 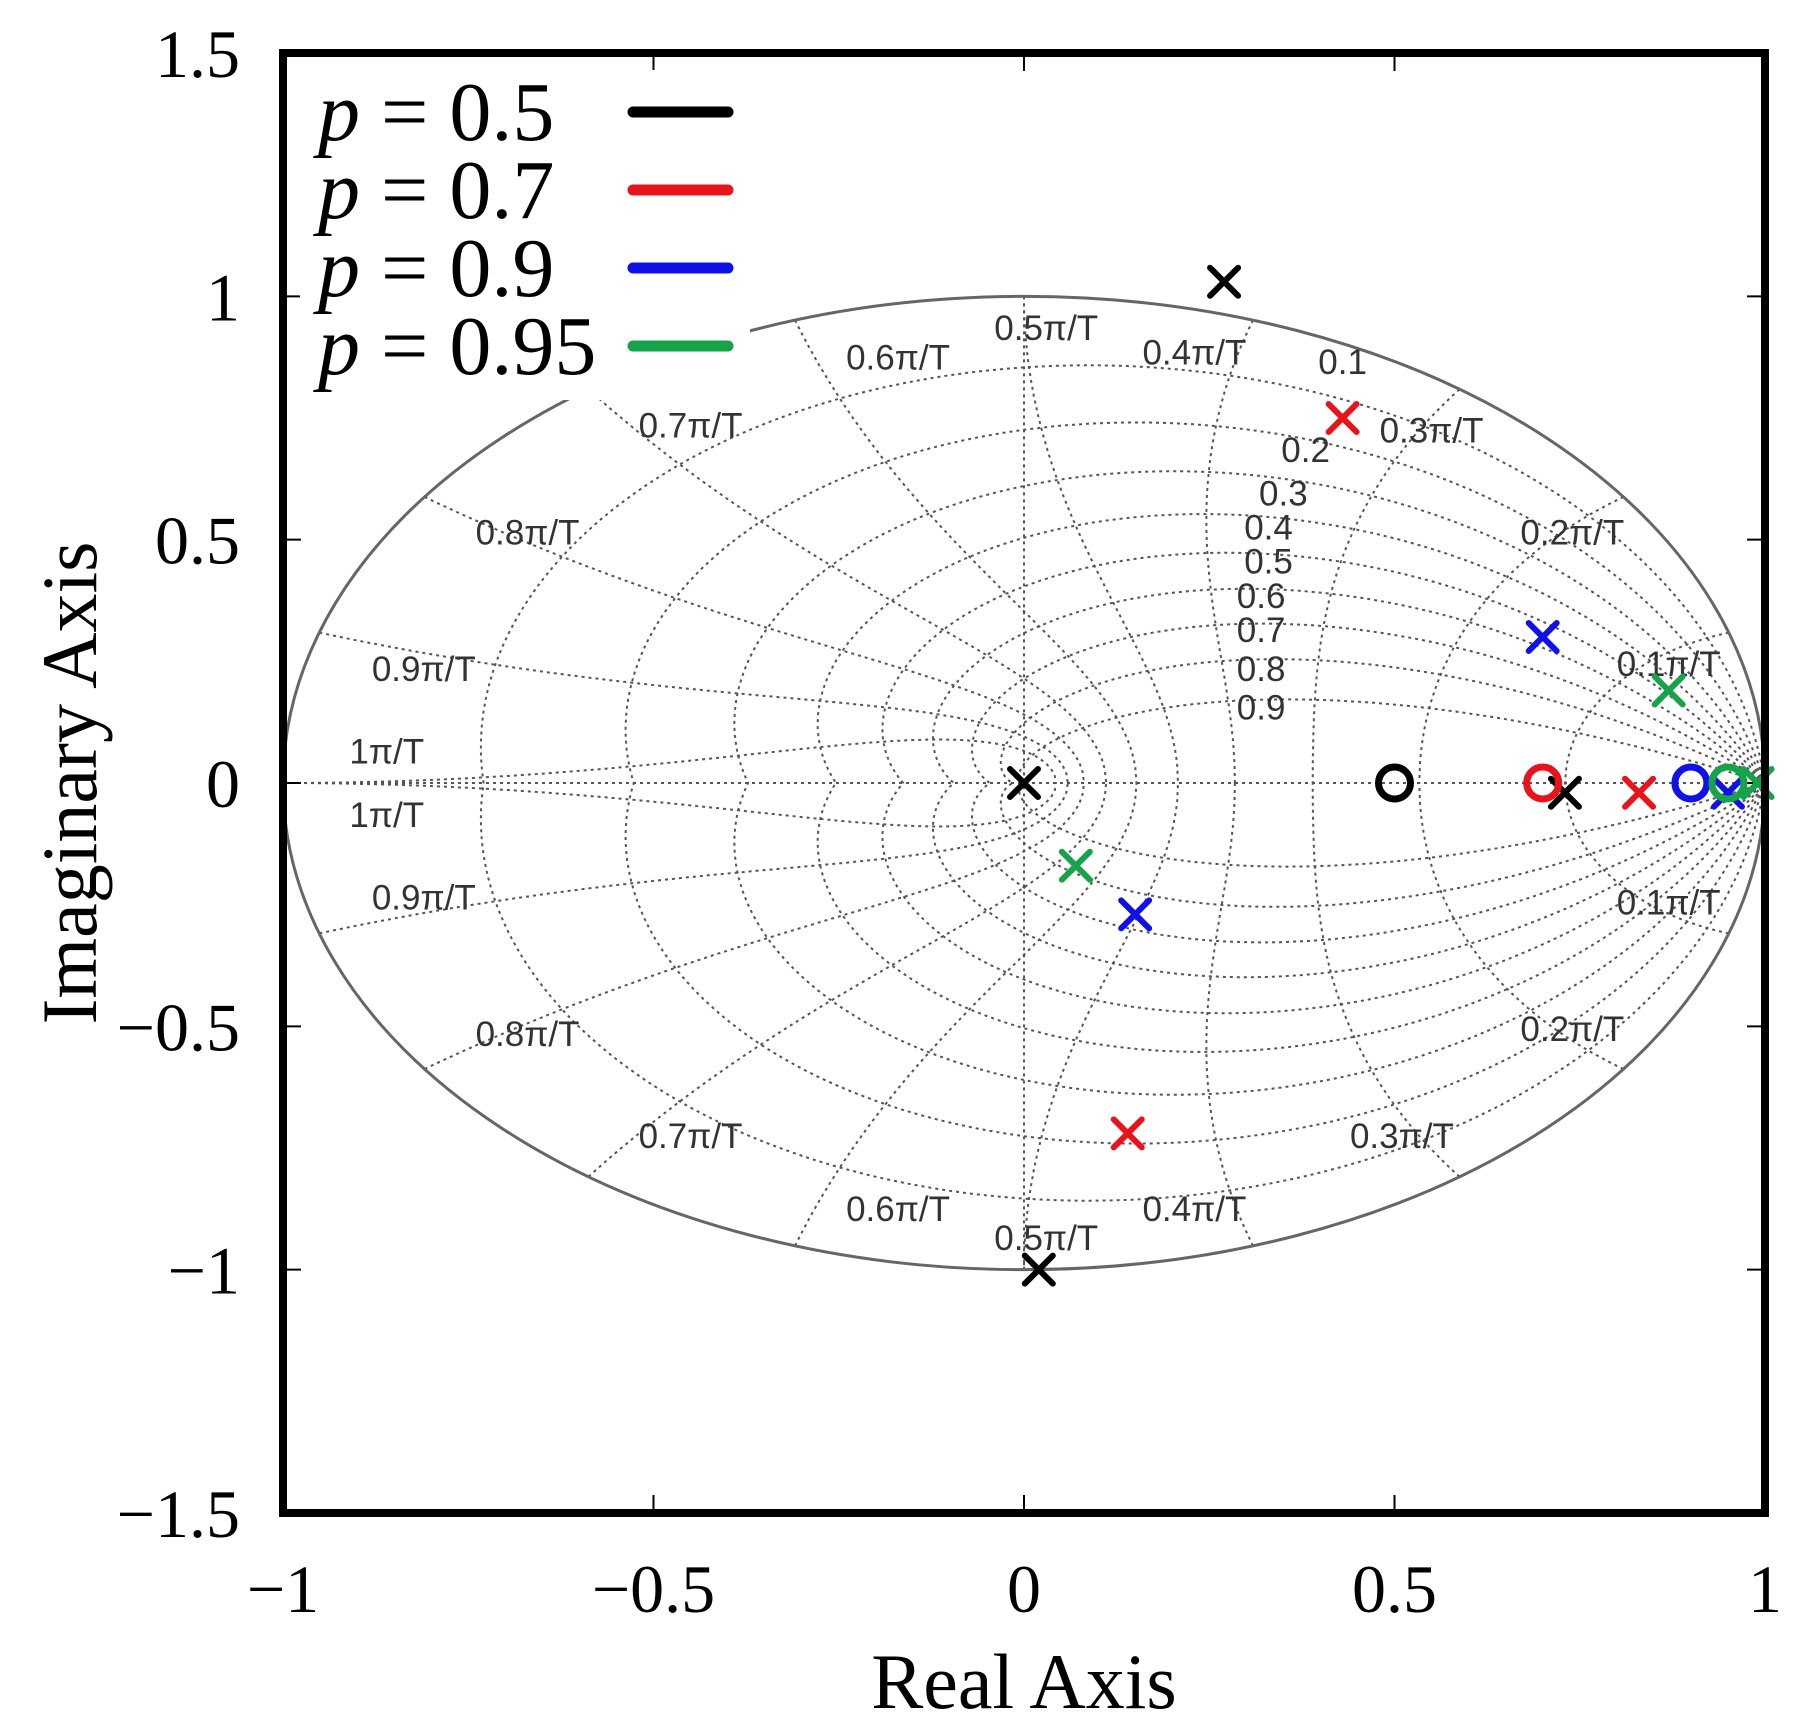 I want to click on legend-label: p = 0.9, so click(x=433, y=268).